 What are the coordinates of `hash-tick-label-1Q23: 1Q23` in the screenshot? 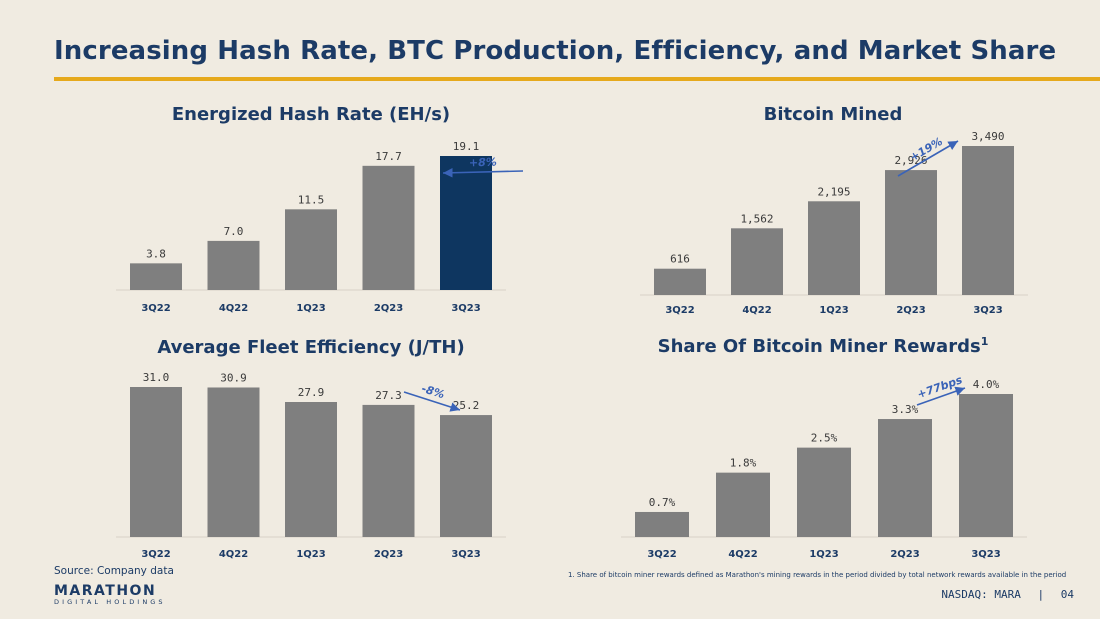 It's located at (310, 308).